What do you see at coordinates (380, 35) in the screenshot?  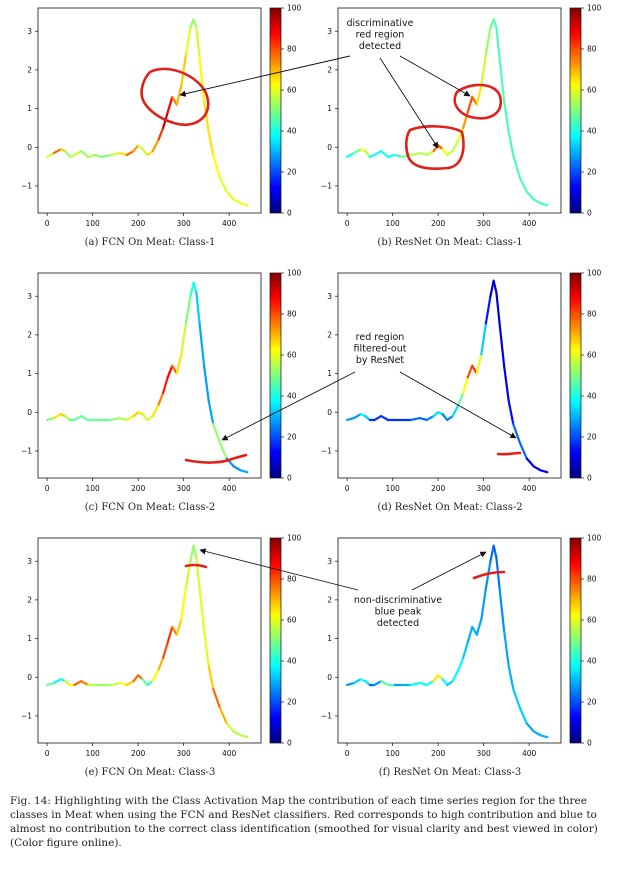 I see `annotation-discriminative: discriminative red region detected` at bounding box center [380, 35].